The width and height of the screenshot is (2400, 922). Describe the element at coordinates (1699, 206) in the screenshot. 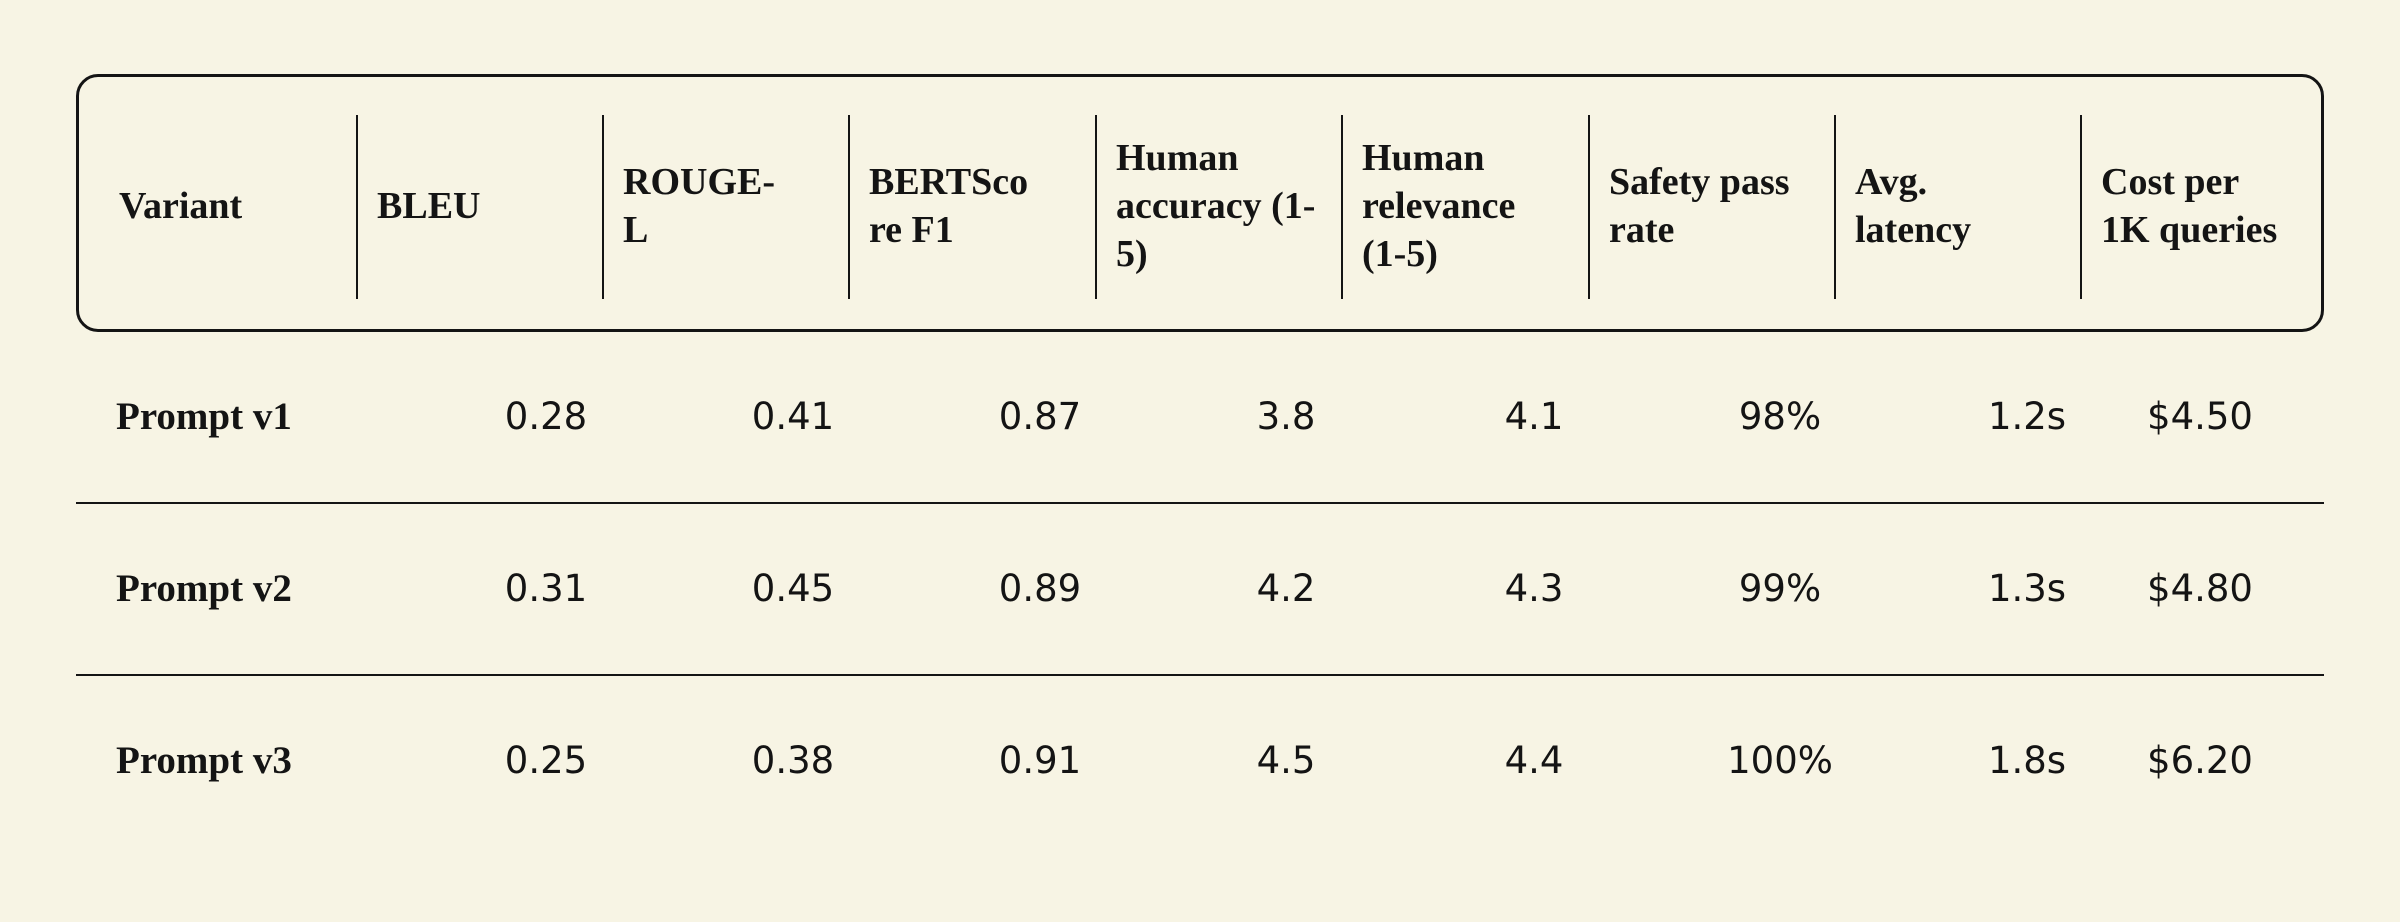

I see `header-safety-pass-rate: Safety pass rate` at that location.